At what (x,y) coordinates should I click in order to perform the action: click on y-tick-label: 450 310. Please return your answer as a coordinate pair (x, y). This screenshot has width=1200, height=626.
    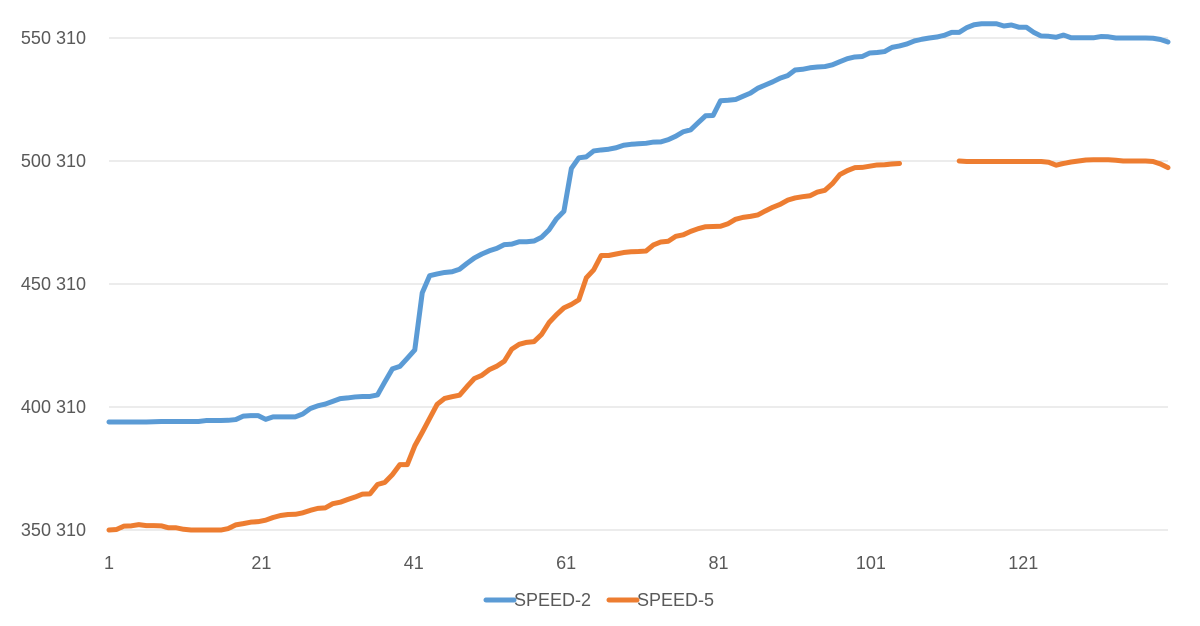
    Looking at the image, I should click on (53, 284).